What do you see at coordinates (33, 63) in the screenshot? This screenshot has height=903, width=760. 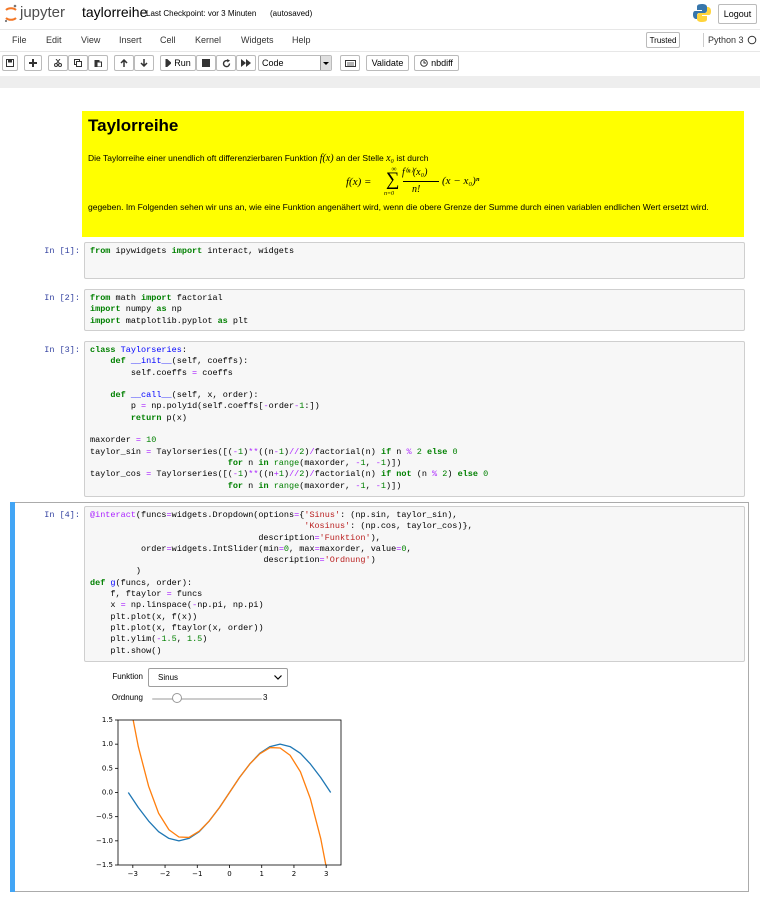 I see `add-cell-button` at bounding box center [33, 63].